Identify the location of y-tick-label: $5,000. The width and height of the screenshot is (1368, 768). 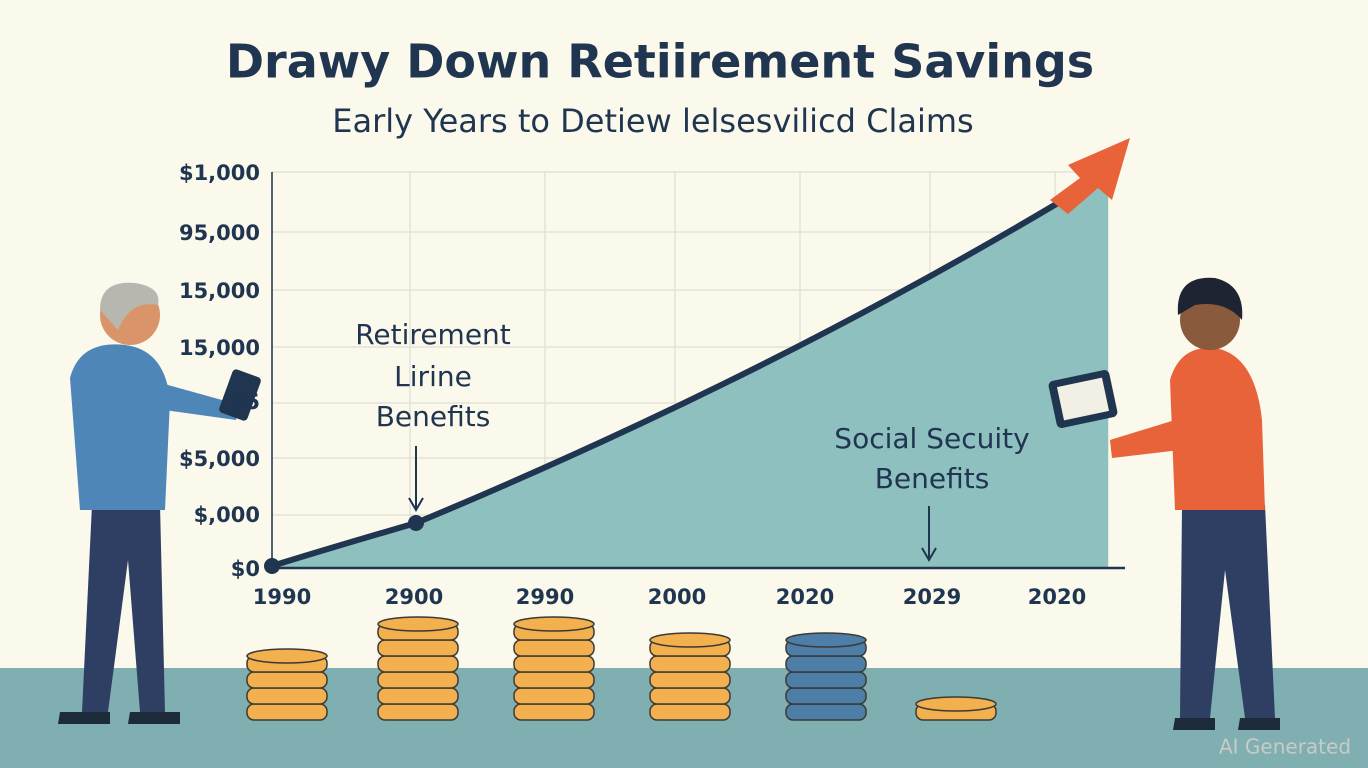
(219, 459).